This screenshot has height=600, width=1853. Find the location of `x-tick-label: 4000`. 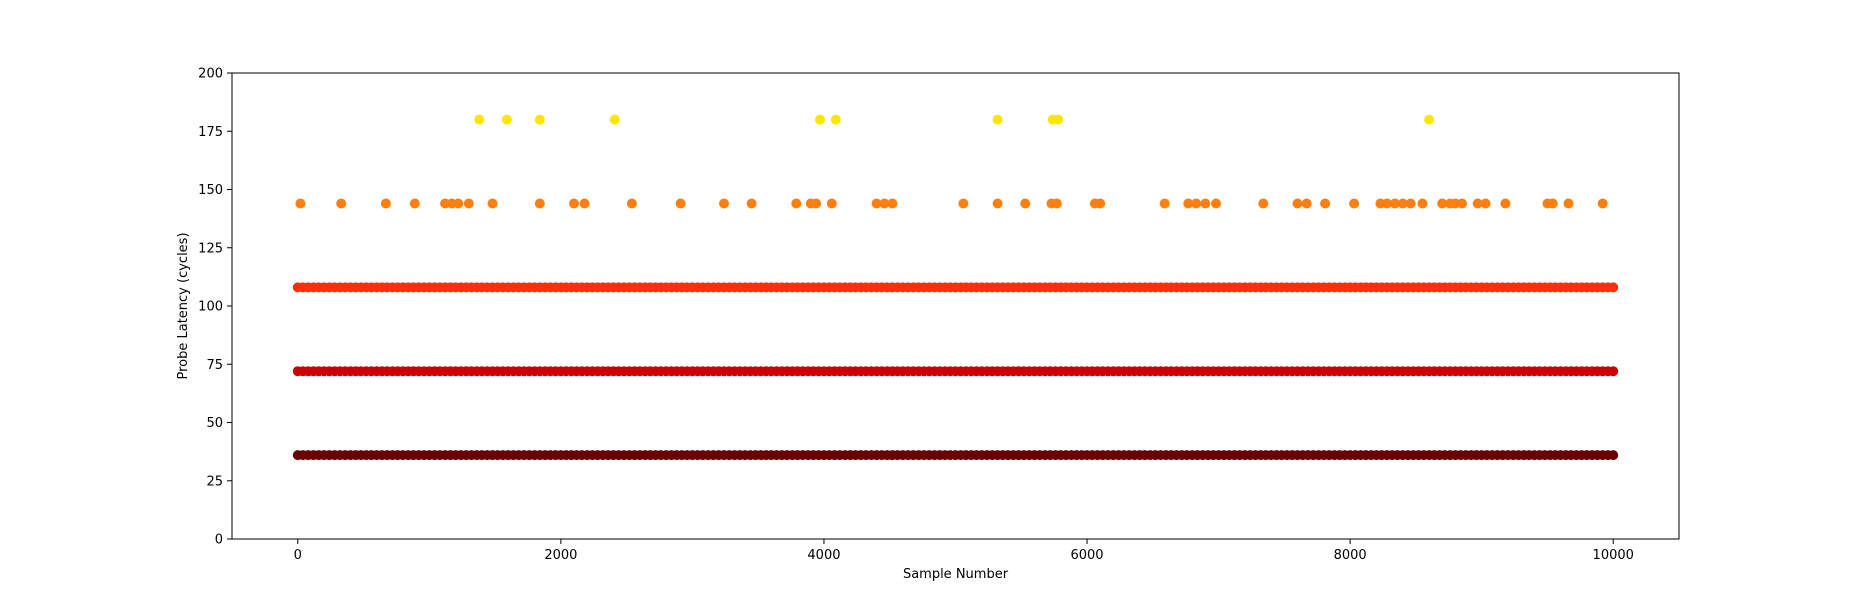

x-tick-label: 4000 is located at coordinates (823, 555).